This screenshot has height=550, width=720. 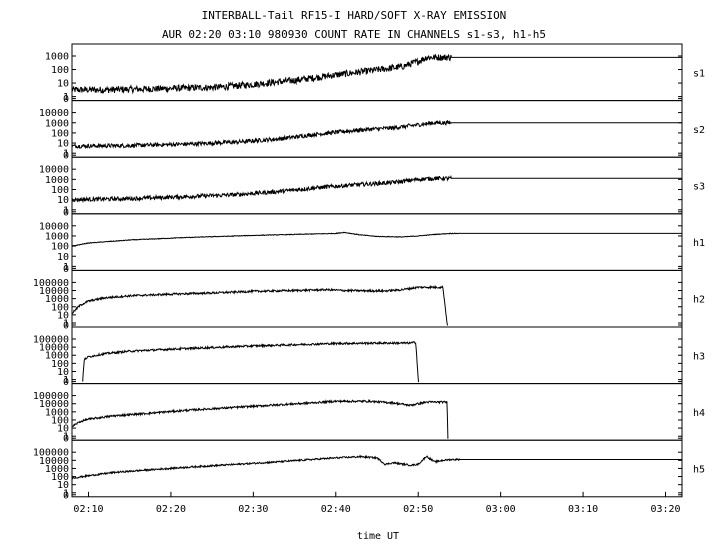 What do you see at coordinates (699, 243) in the screenshot?
I see `channel-label-h1: h1` at bounding box center [699, 243].